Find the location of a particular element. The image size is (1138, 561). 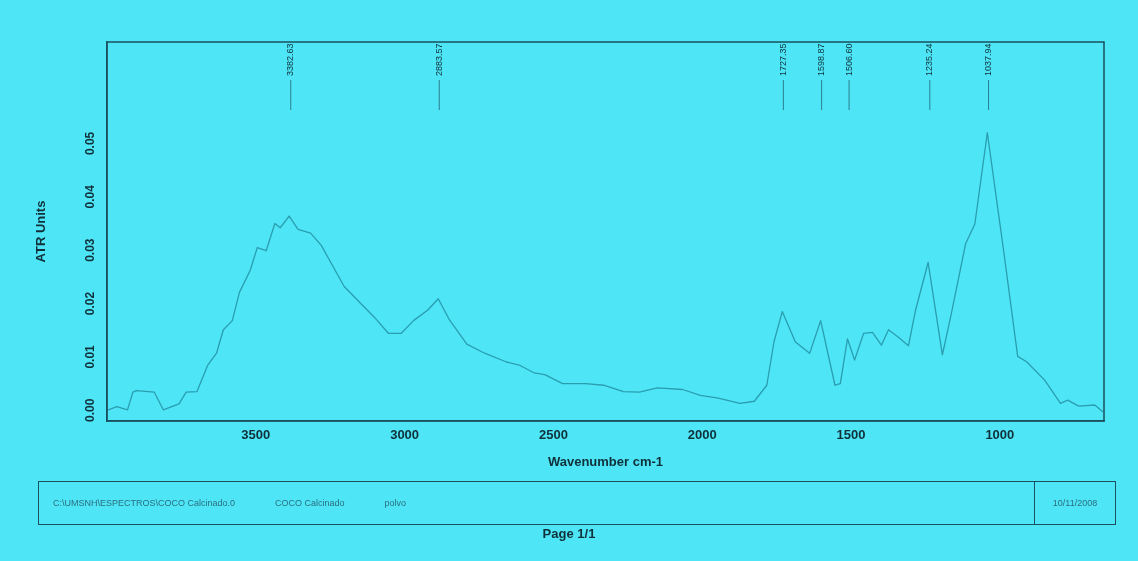

y-tick-label: 0.02 is located at coordinates (90, 303).